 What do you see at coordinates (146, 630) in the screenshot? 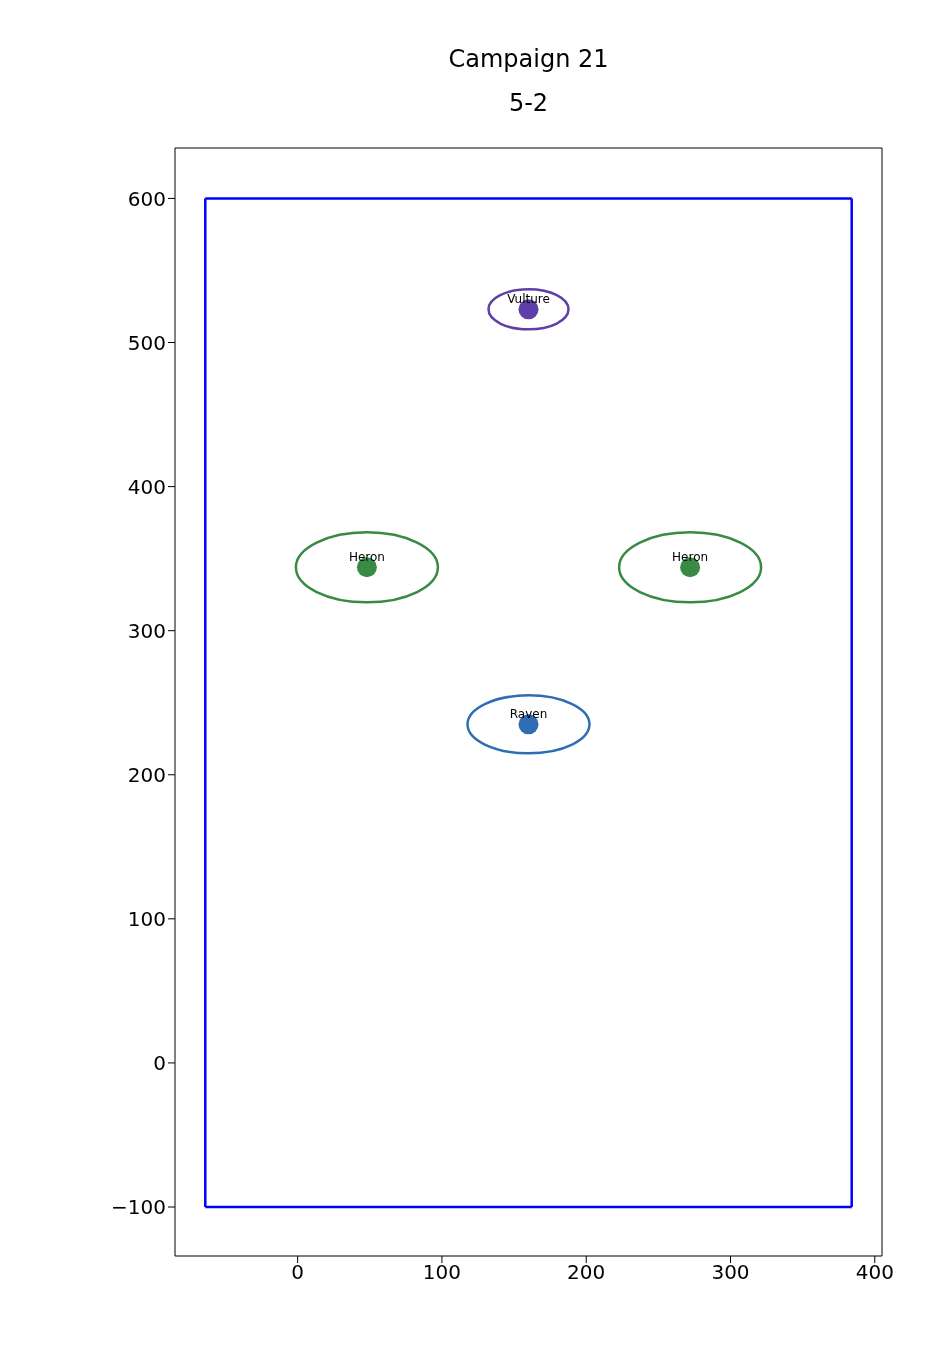
I see `y-tick-label: 300` at bounding box center [146, 630].